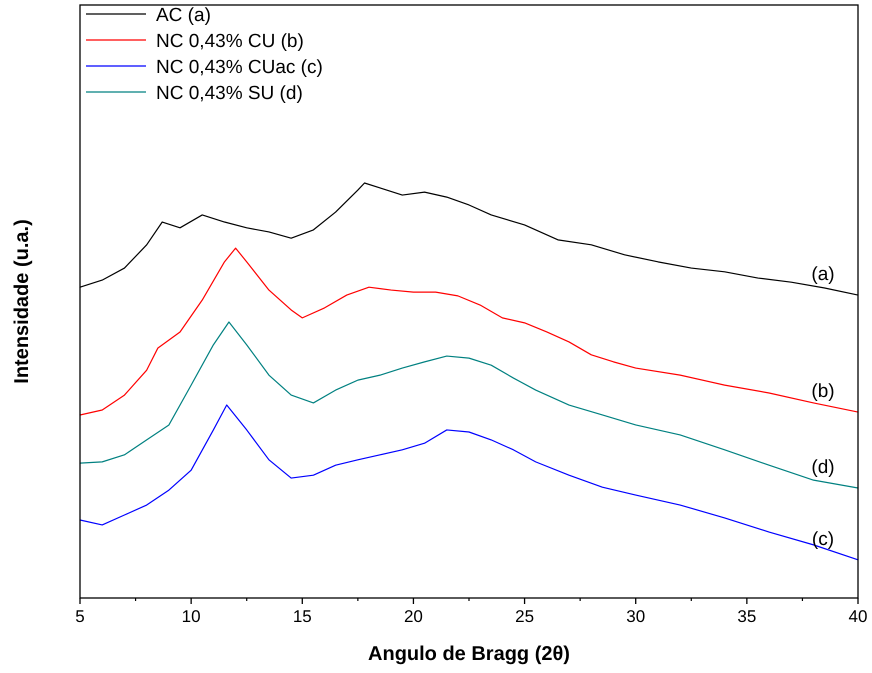 The image size is (872, 673). I want to click on annotation: (d), so click(823, 467).